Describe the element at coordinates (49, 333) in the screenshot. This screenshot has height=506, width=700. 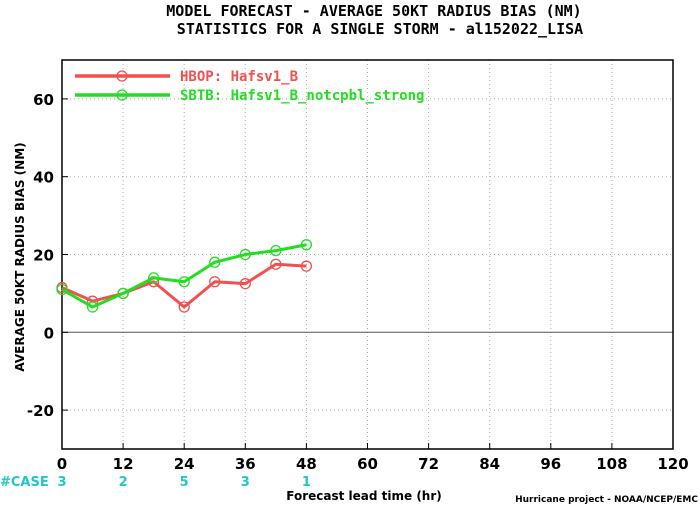
I see `y-tick-label: 0` at that location.